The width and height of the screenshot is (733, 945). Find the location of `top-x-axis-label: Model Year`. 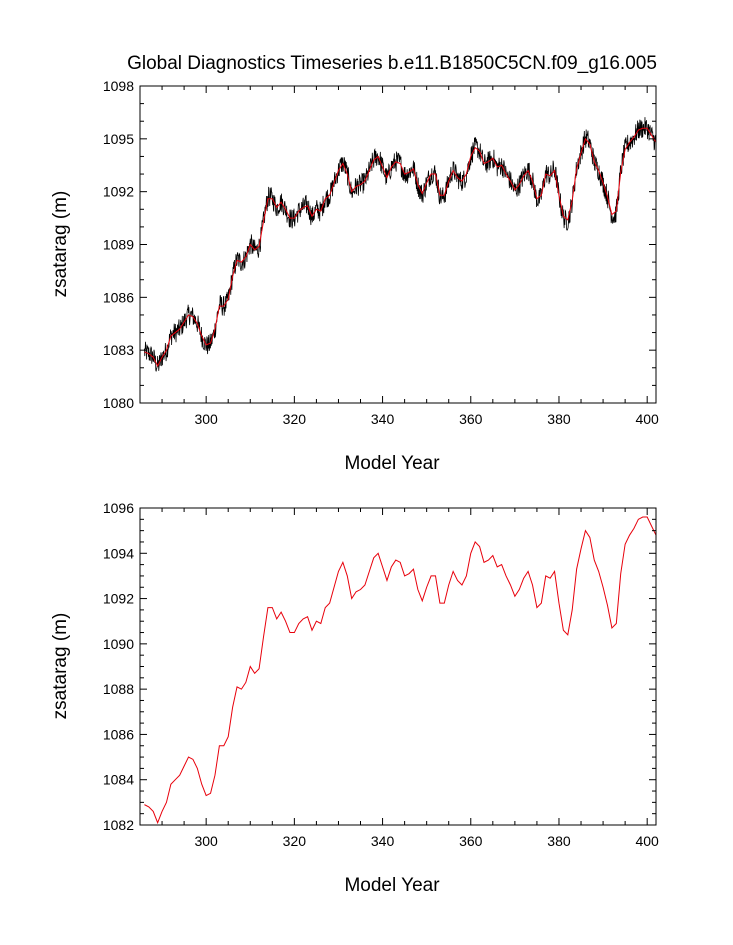

top-x-axis-label: Model Year is located at coordinates (392, 463).